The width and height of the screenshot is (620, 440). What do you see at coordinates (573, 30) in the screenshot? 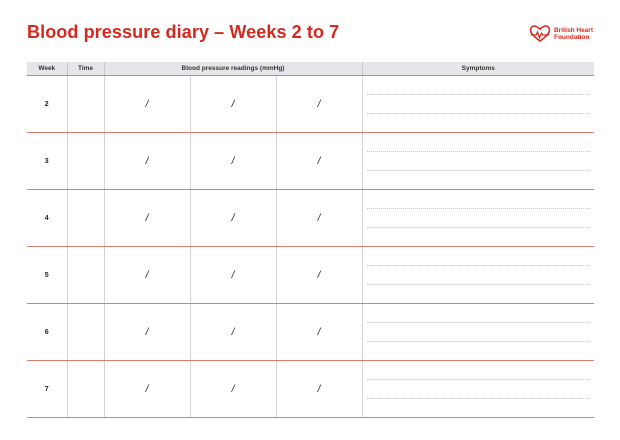
I see `brand-line-1: British Heart` at bounding box center [573, 30].